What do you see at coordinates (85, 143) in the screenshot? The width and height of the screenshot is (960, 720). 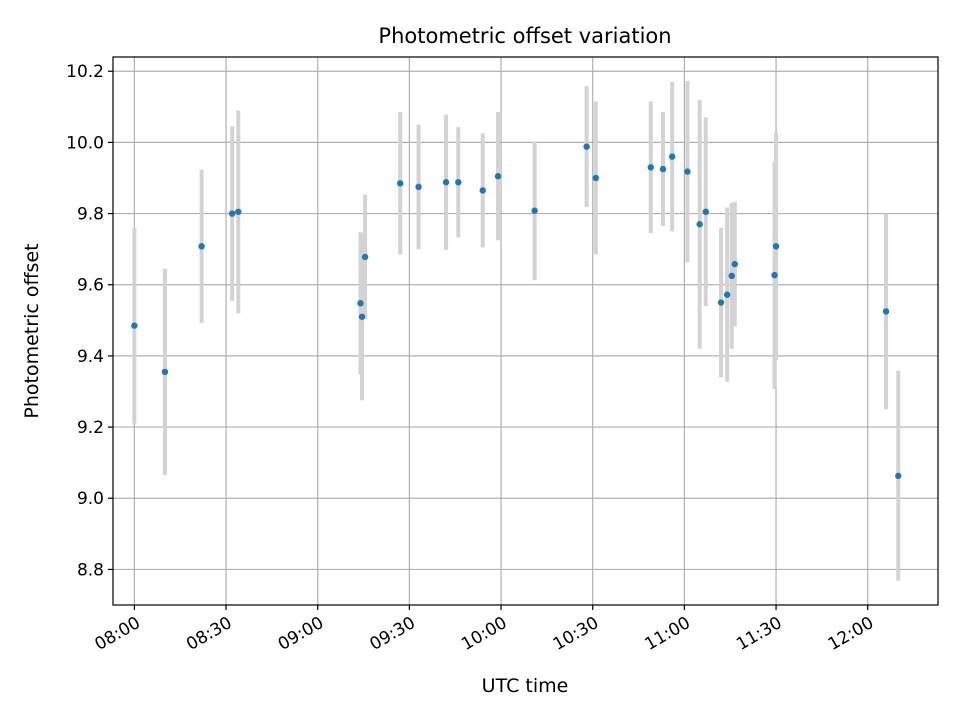 I see `y-tick-label: 10.0` at bounding box center [85, 143].